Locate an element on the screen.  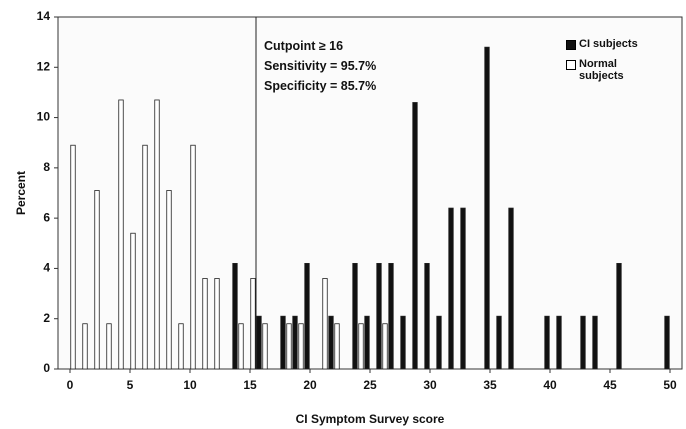
x-tick-label: 25 is located at coordinates (370, 385).